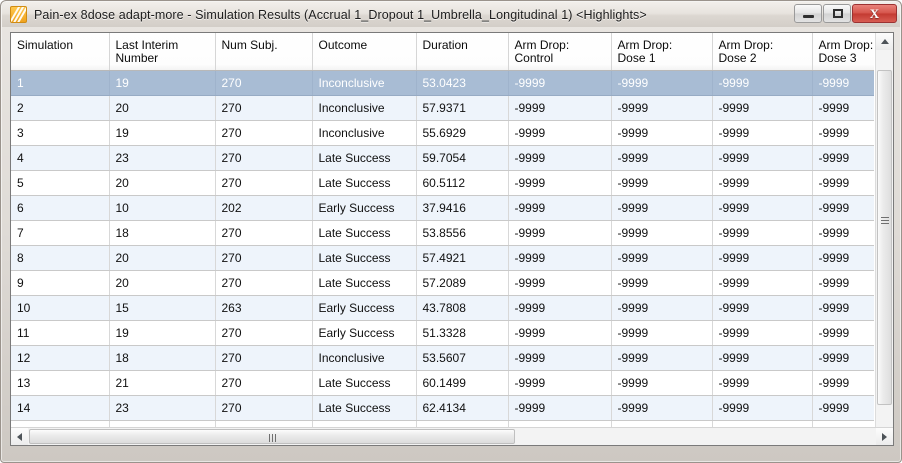 Image resolution: width=902 pixels, height=463 pixels. Describe the element at coordinates (162, 423) in the screenshot. I see `cell-last-interim-number: 22` at that location.